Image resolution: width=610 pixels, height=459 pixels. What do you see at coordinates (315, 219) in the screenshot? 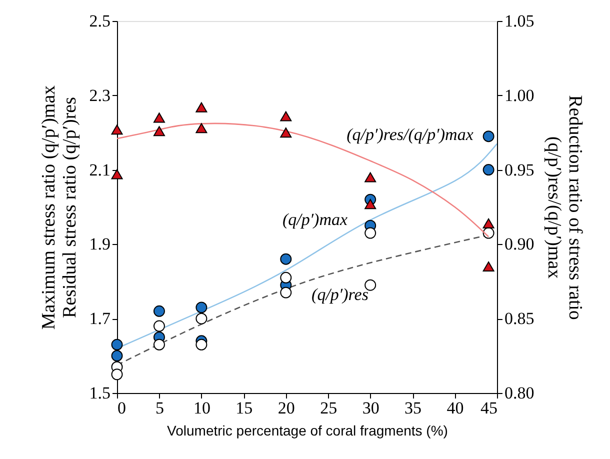
I see `annotation: (q/p′)max` at bounding box center [315, 219].